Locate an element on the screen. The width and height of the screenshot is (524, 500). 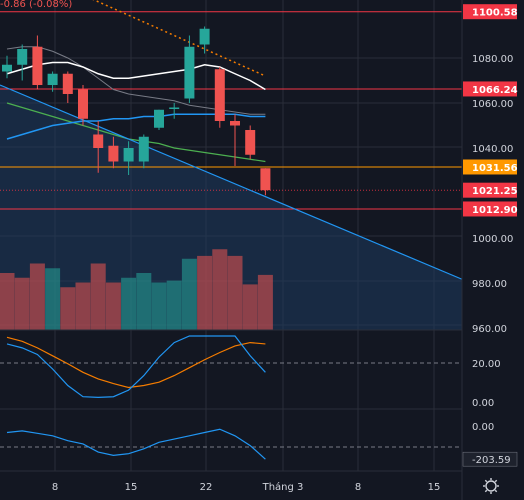
volume-bars is located at coordinates (136, 289).